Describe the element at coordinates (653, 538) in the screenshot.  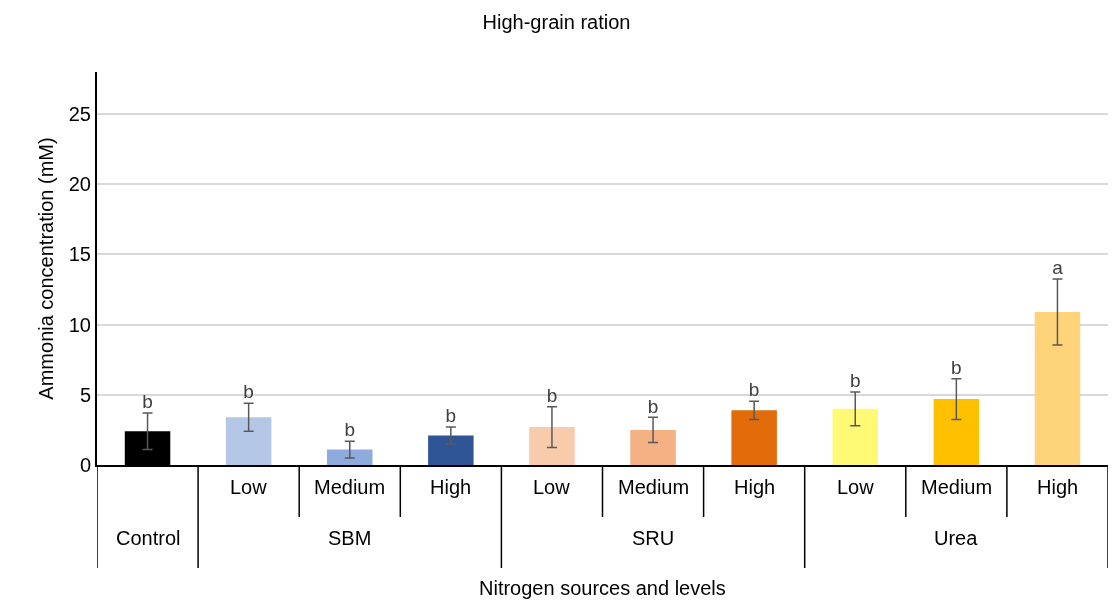
I see `text: SRU` at that location.